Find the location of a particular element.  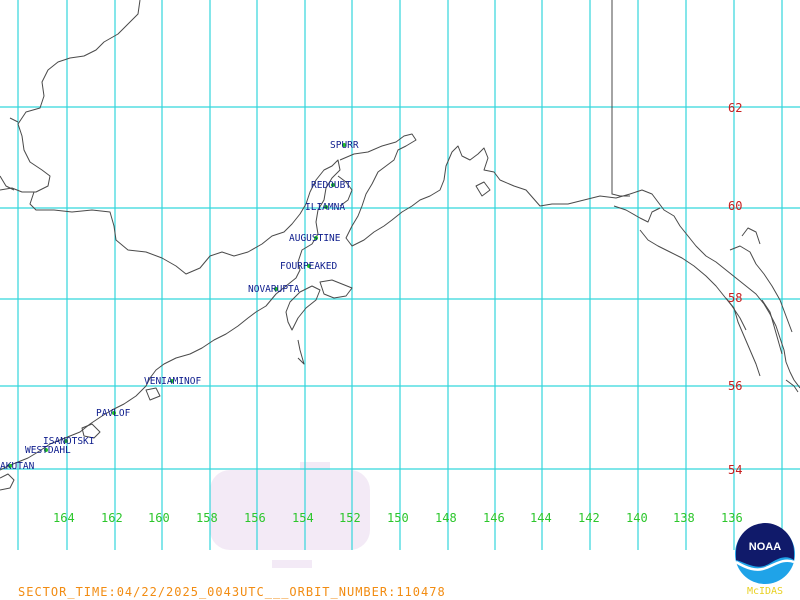

lon-label: 162 is located at coordinates (112, 518).